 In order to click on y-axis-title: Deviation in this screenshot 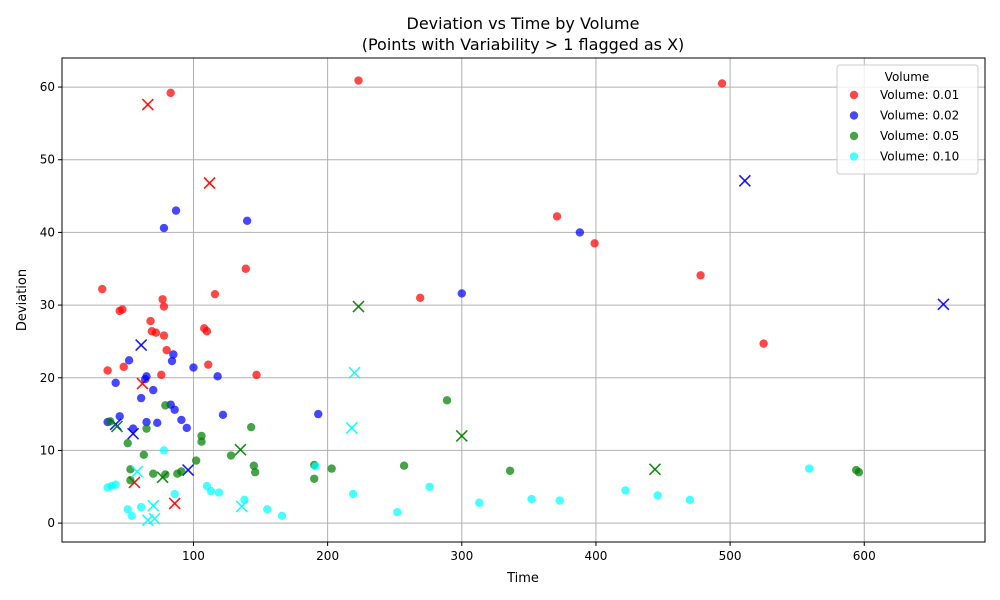, I will do `click(22, 300)`.